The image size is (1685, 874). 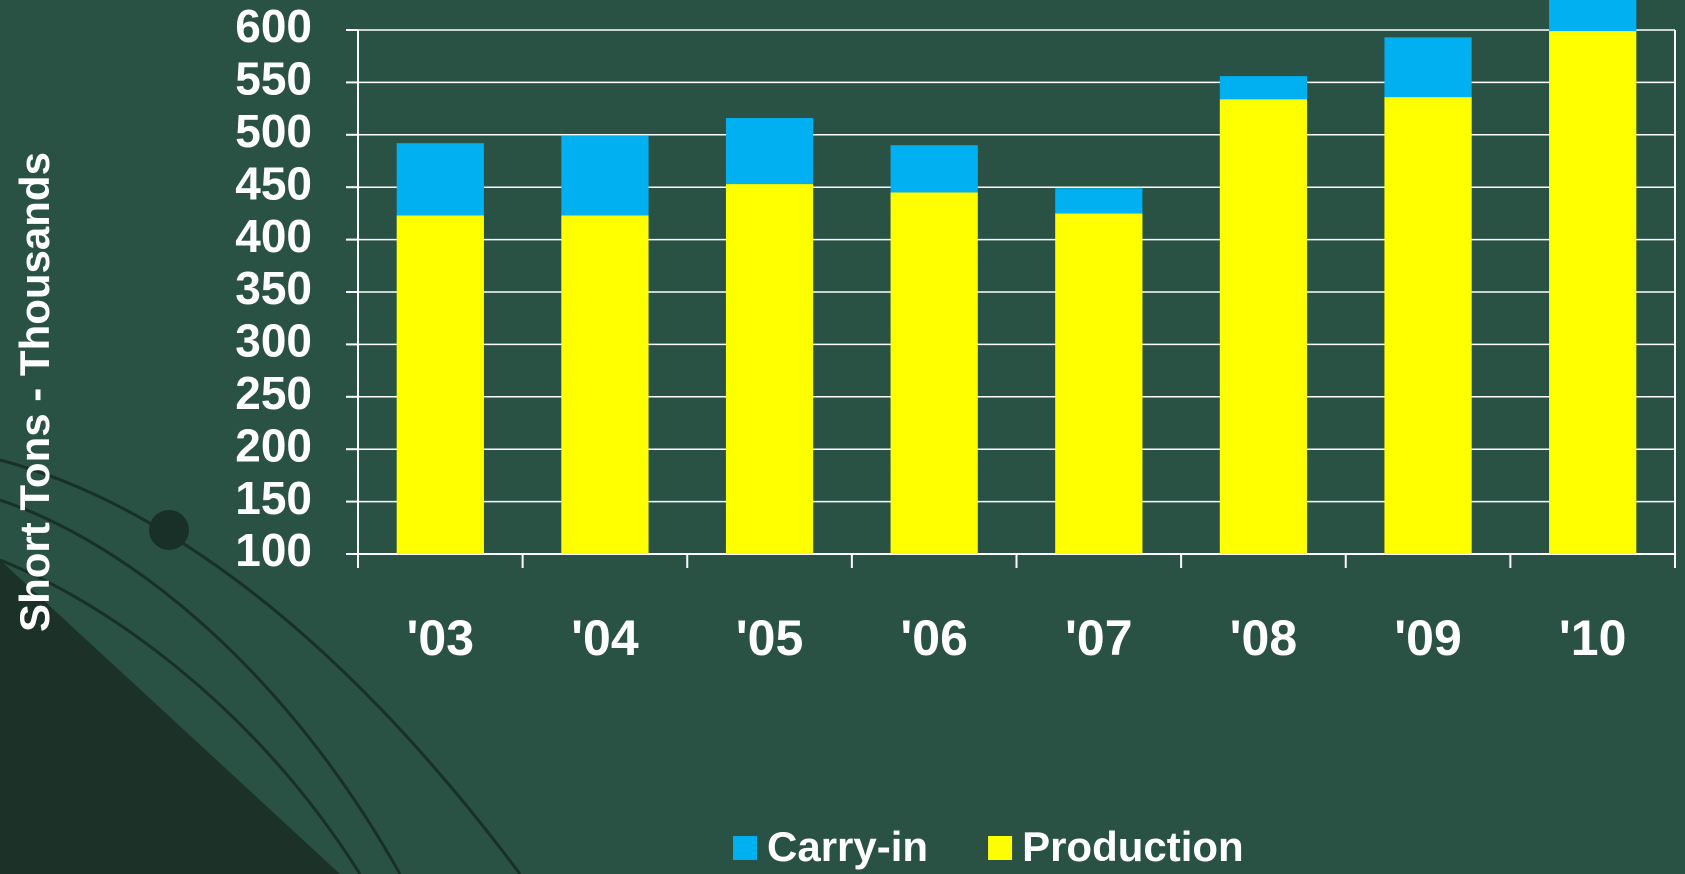 What do you see at coordinates (1099, 638) in the screenshot?
I see `x-tick-label: '07` at bounding box center [1099, 638].